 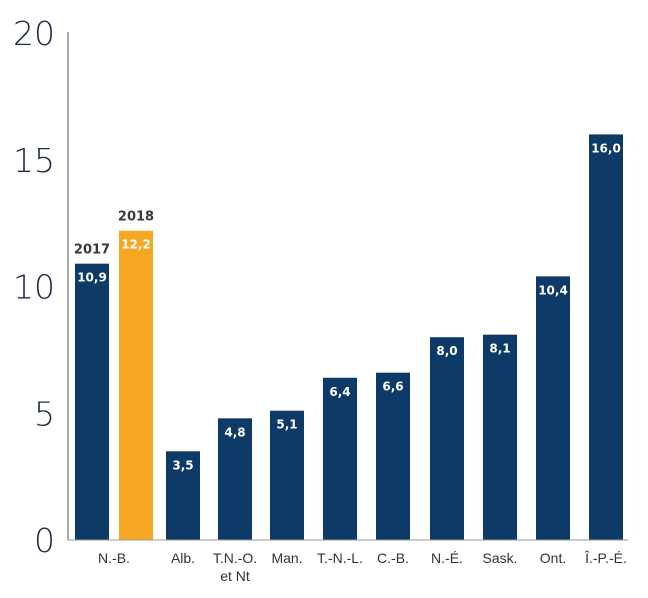 What do you see at coordinates (339, 392) in the screenshot?
I see `data-label: 6,4` at bounding box center [339, 392].